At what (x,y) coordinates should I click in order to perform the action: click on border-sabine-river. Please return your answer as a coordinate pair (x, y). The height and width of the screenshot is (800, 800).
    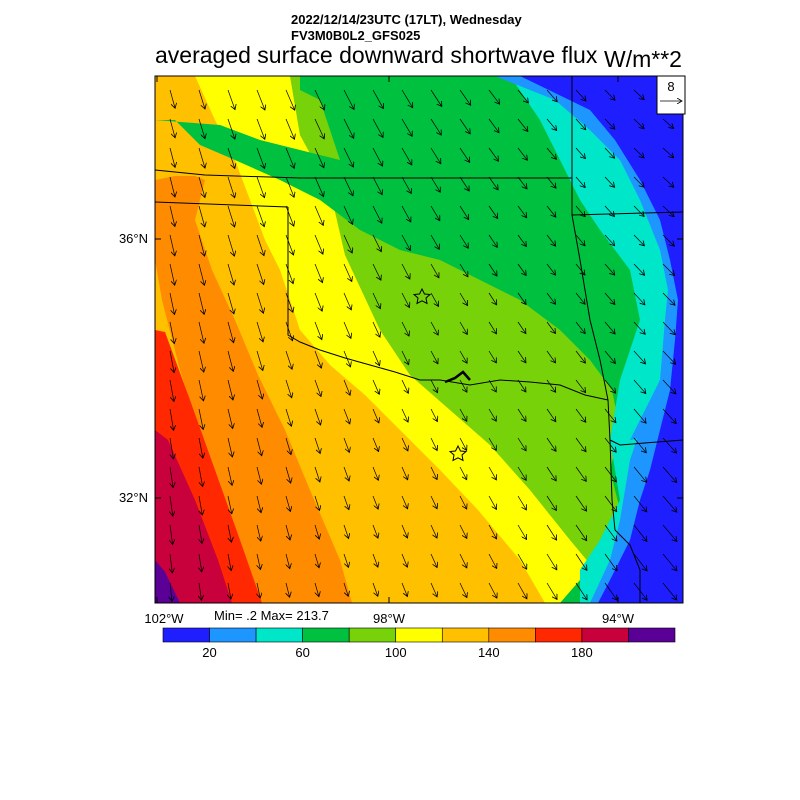
    Looking at the image, I should click on (625, 521).